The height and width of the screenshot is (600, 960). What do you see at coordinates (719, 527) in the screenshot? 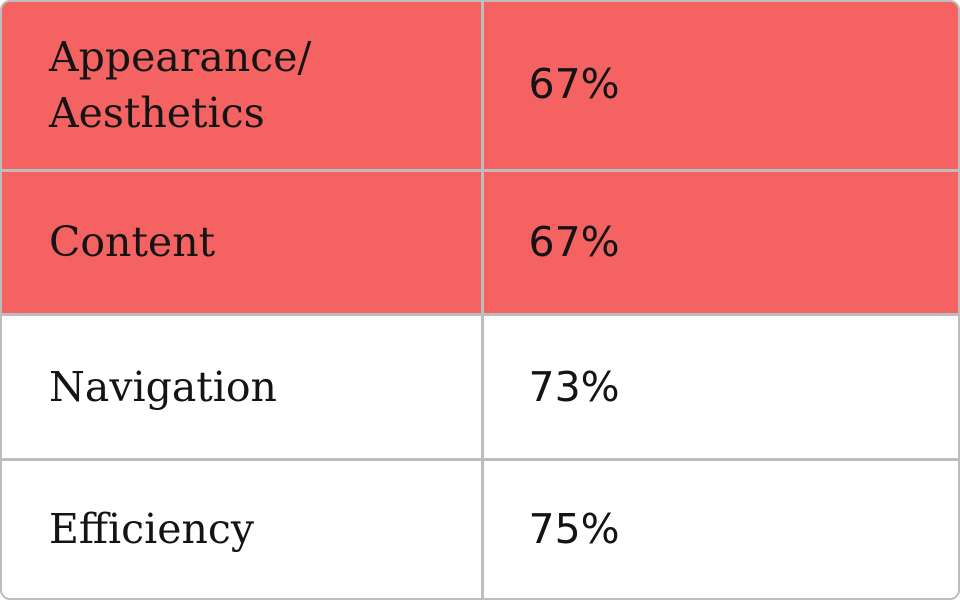
I see `value-cell: 75%` at bounding box center [719, 527].